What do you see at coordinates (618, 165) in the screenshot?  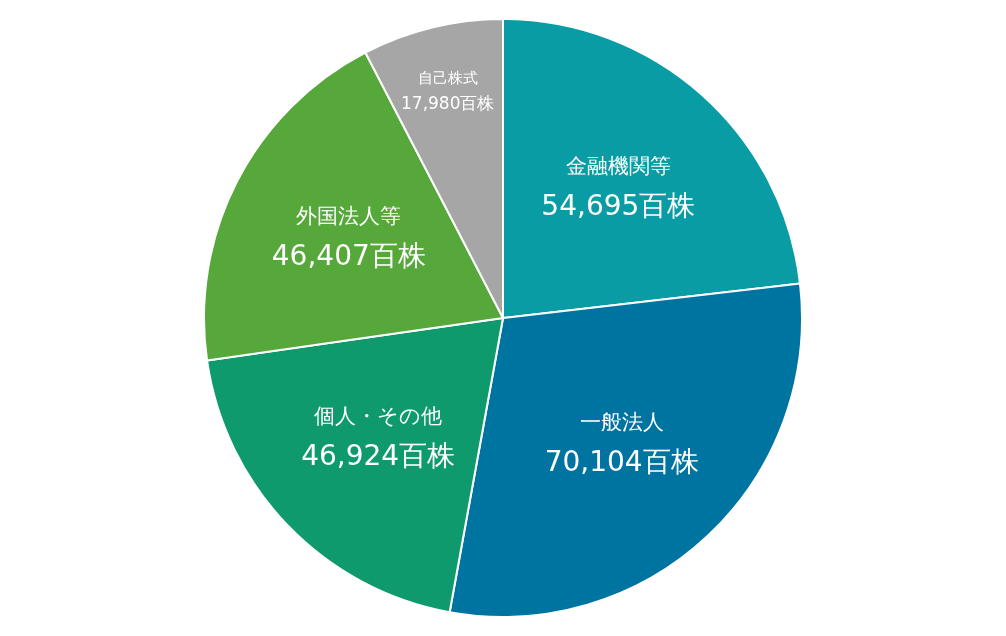 I see `slice-label: 金融機関等` at bounding box center [618, 165].